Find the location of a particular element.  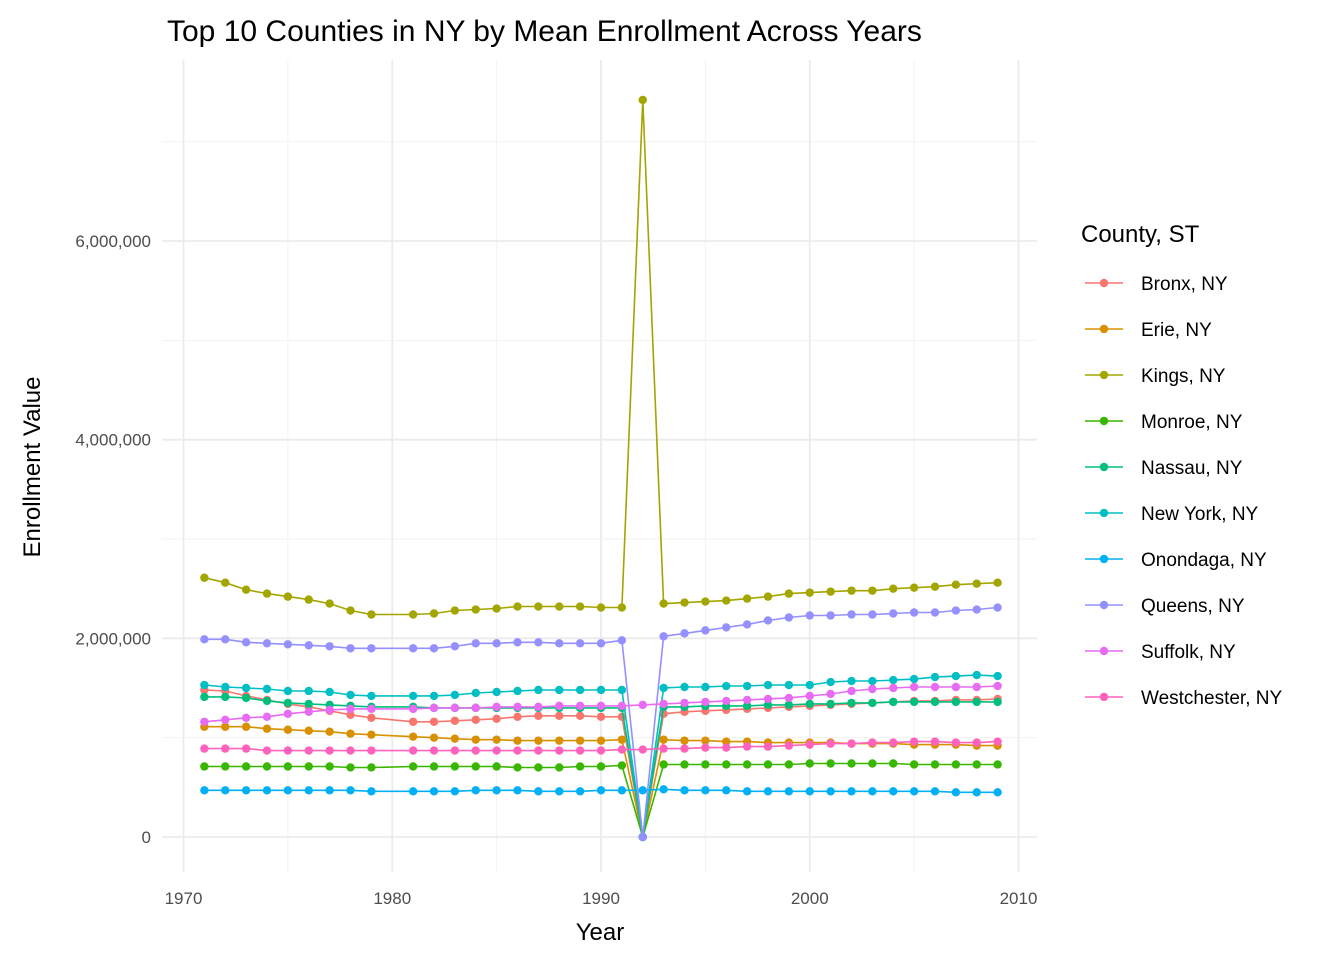

legend-item: Monroe, NY is located at coordinates (1164, 422).